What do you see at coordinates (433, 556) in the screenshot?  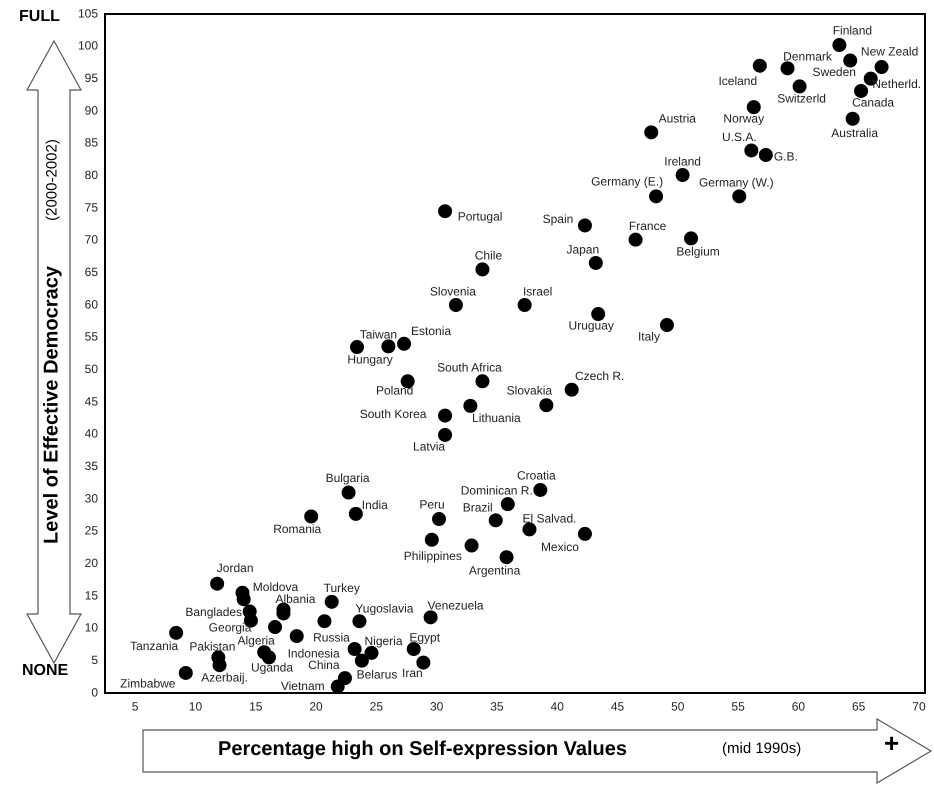 I see `annotation: Philippines` at bounding box center [433, 556].